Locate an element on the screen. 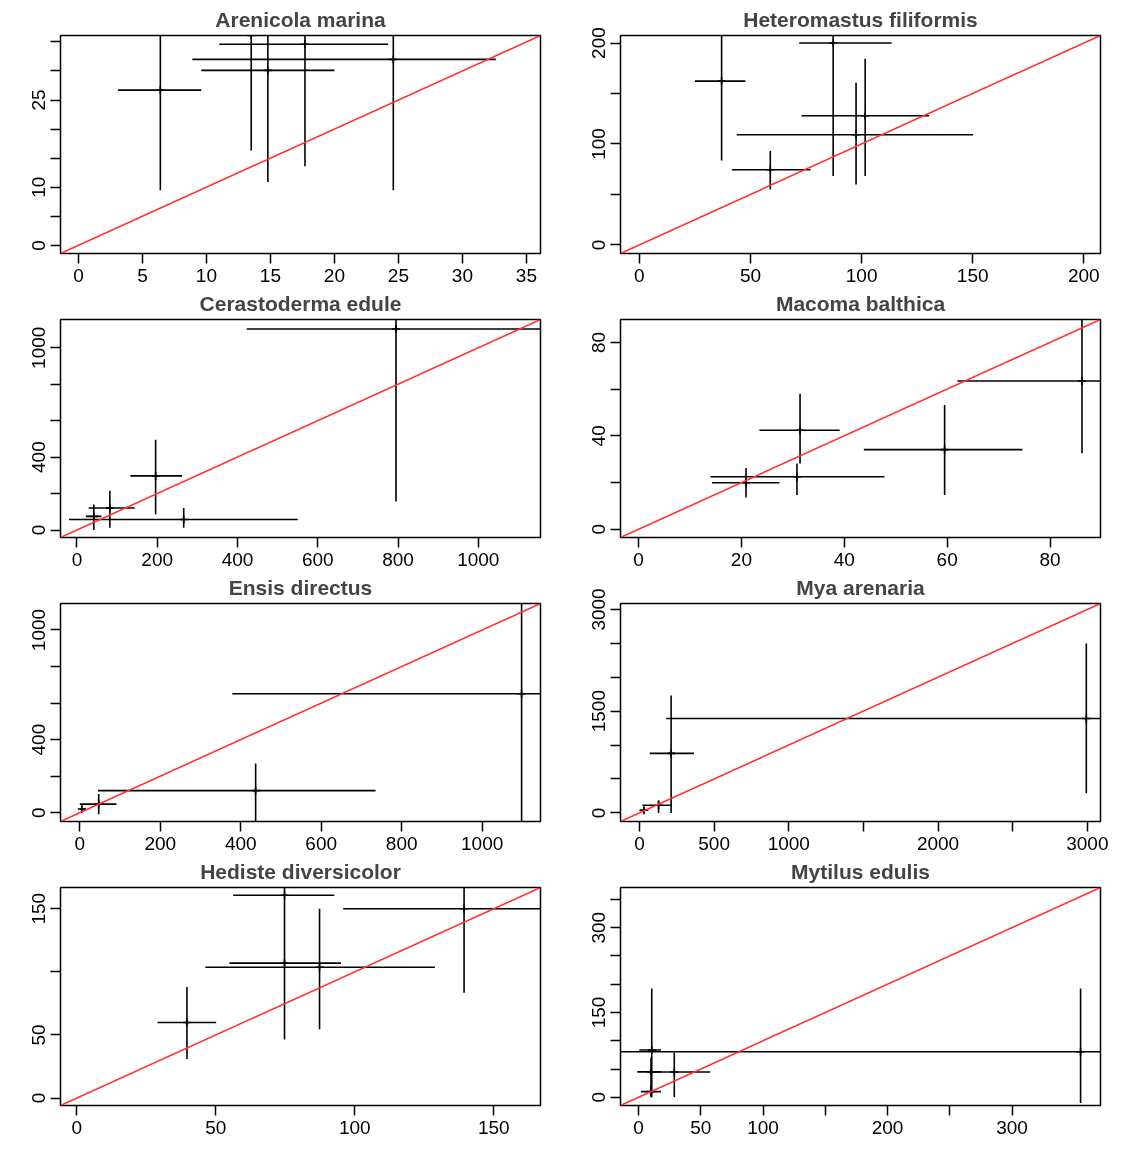 This screenshot has height=1151, width=1132. x-tick-label: 500 is located at coordinates (714, 843).